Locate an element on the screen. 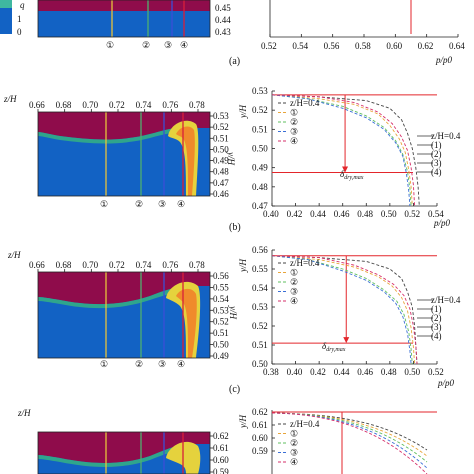  profile-ytick-label: 0.55 is located at coordinates (260, 269).